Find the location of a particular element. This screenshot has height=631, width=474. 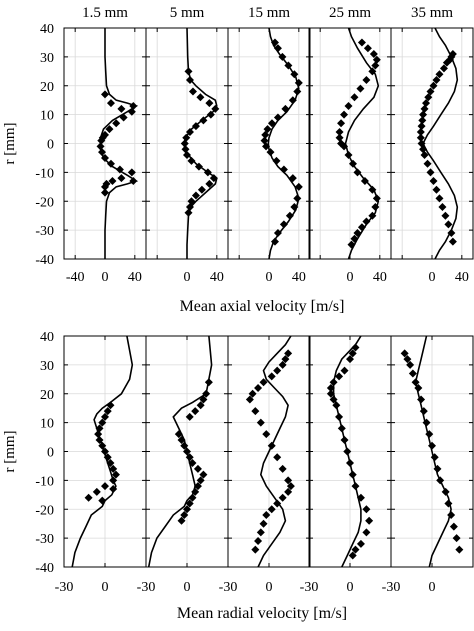

ytick-label: -30 is located at coordinates (44, 539).